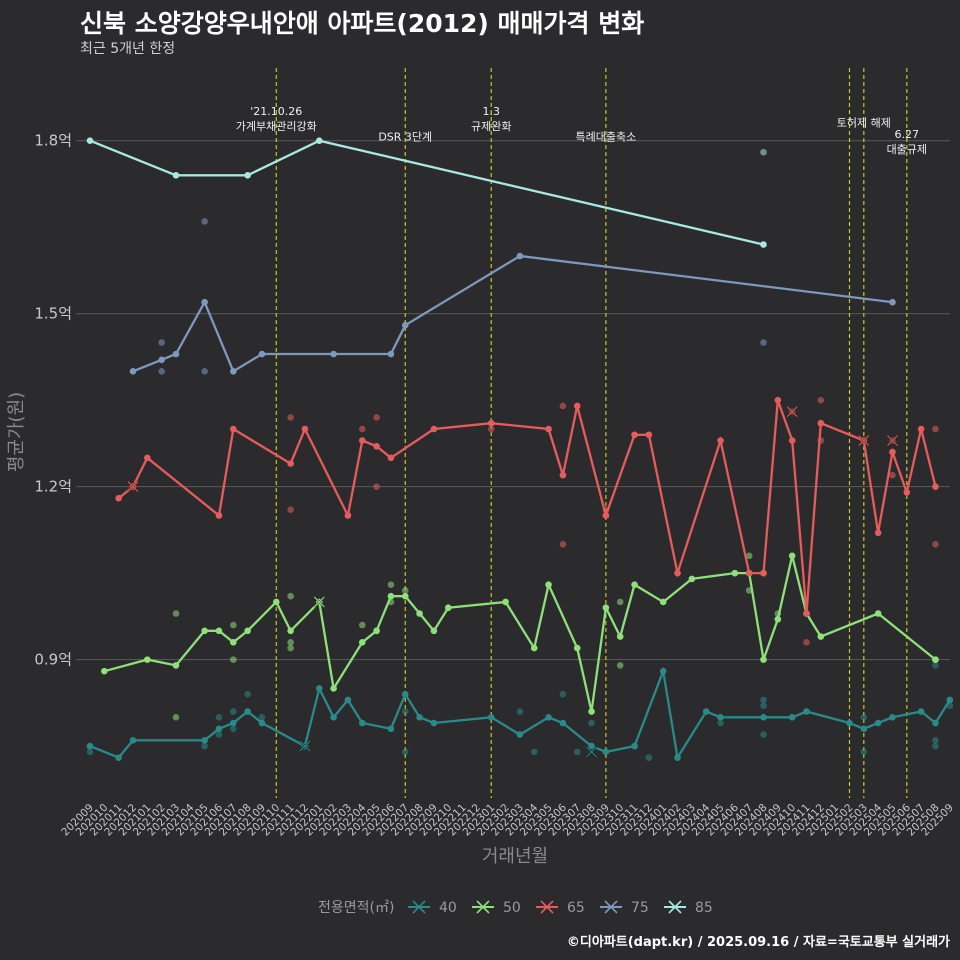 The image size is (960, 960). What do you see at coordinates (276, 119) in the screenshot?
I see `event-label: '21.10.26 가계부채관리강화` at bounding box center [276, 119].